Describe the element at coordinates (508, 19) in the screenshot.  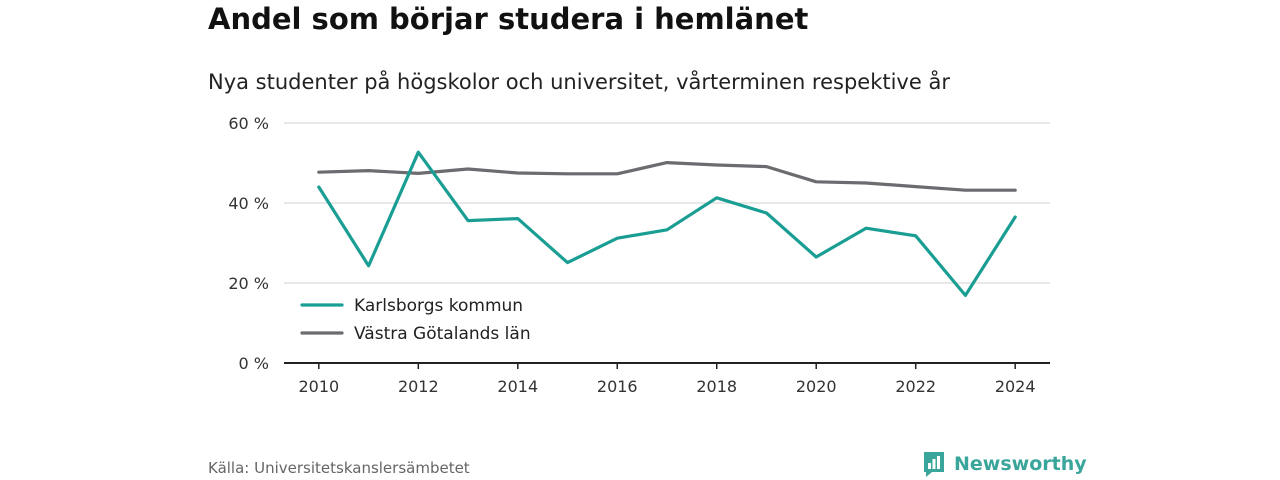
I see `chart-title: Andel som börjar studera i hemlänet` at that location.